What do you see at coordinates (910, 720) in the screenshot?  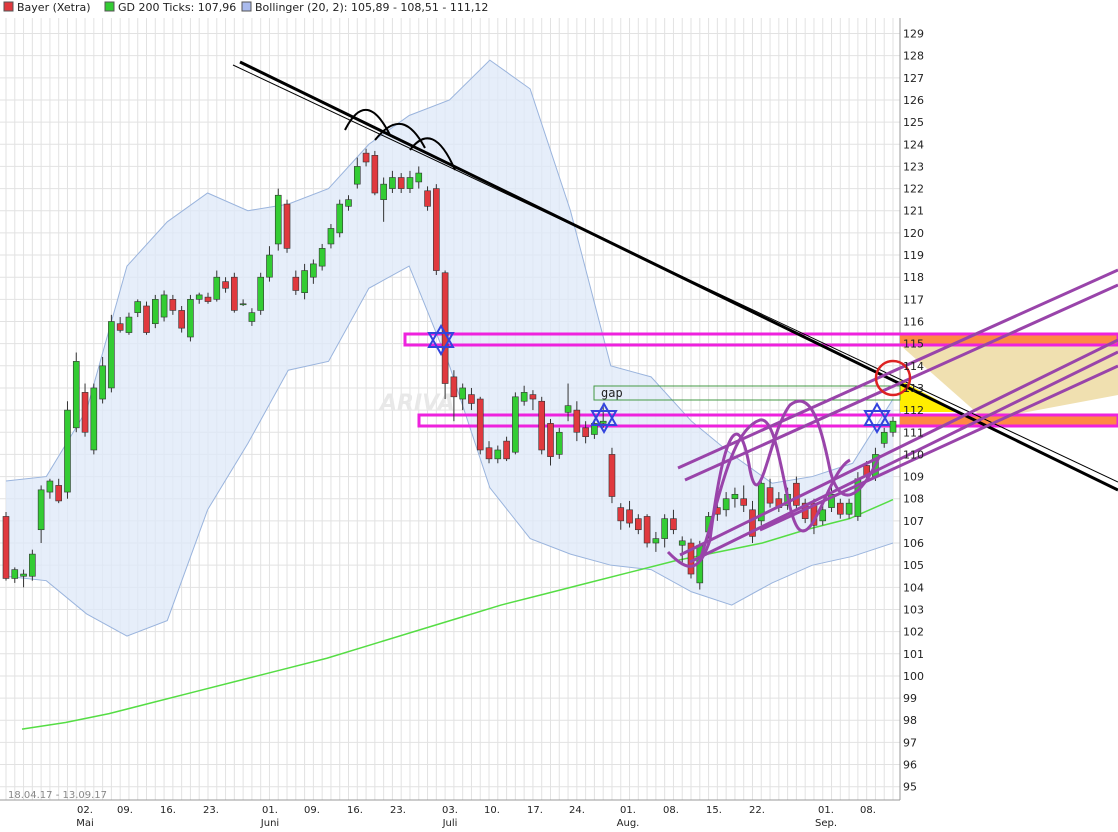 I see `y-tick-label: 98` at bounding box center [910, 720].